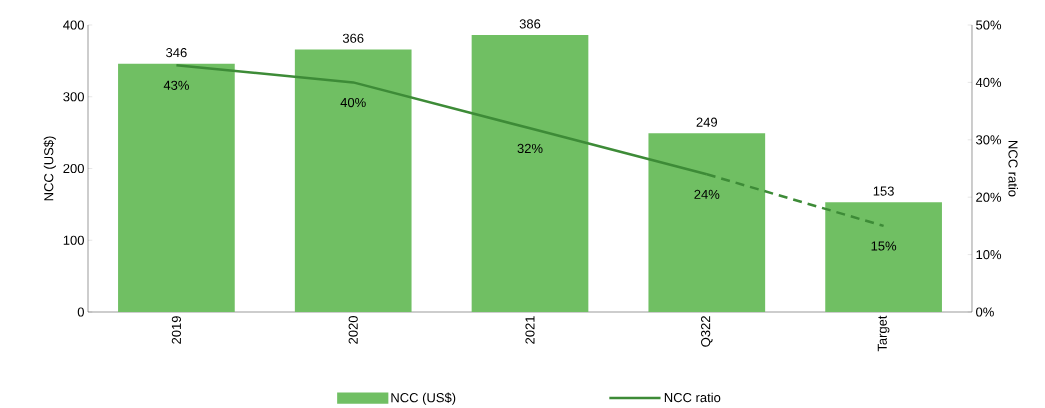 This screenshot has width=1045, height=408. I want to click on y2-axis-title: NCC ratio, so click(1013, 169).